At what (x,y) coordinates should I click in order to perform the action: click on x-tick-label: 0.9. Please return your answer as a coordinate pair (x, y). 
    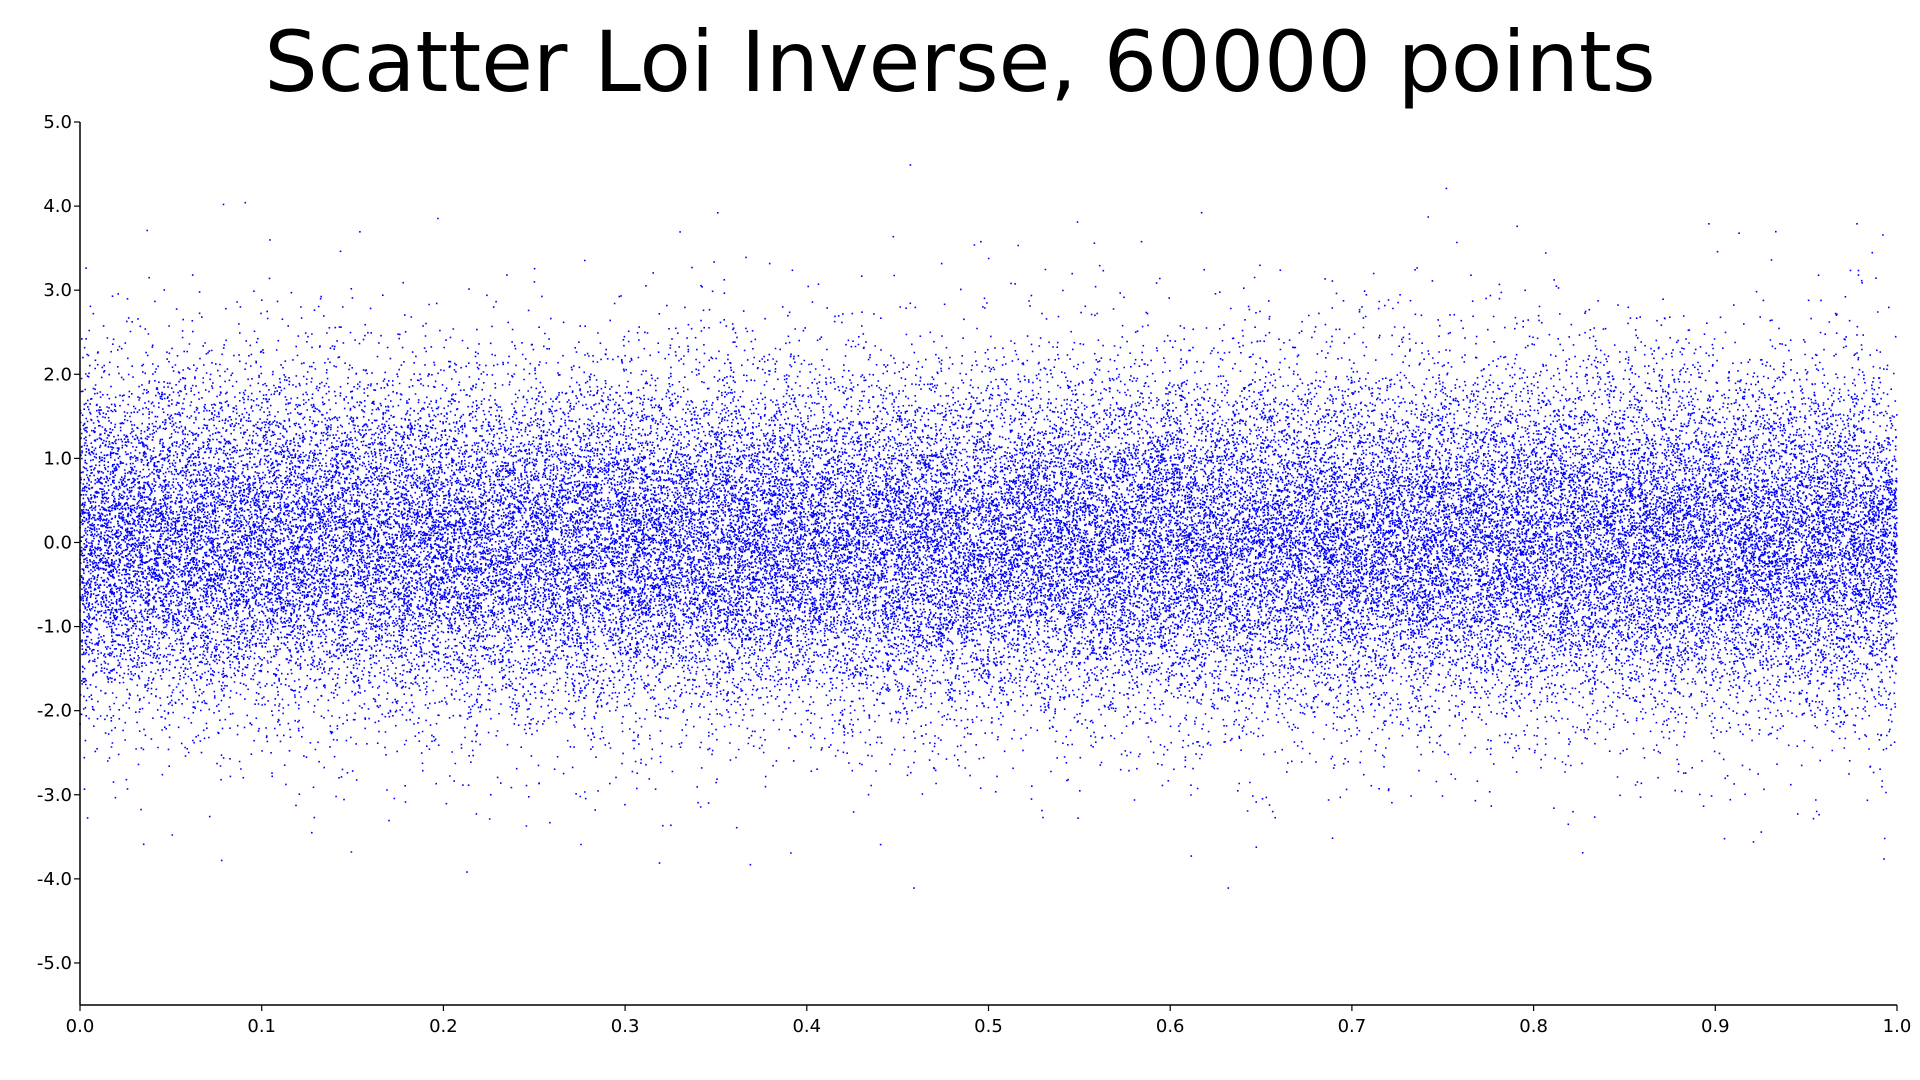
    Looking at the image, I should click on (1715, 1026).